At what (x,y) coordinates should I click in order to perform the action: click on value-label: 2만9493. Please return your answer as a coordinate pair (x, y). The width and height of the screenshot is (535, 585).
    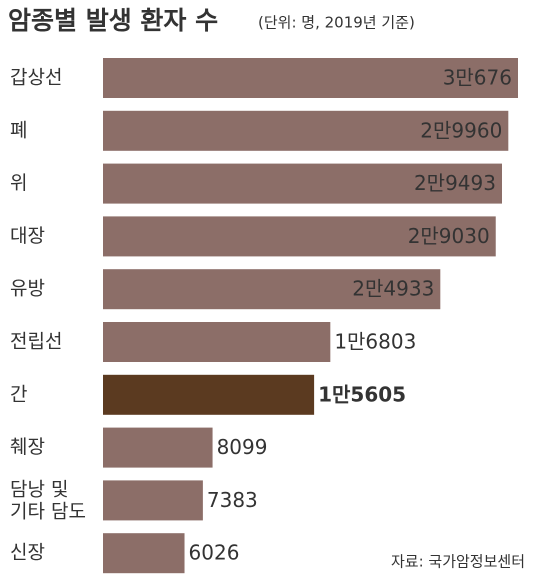
    Looking at the image, I should click on (455, 183).